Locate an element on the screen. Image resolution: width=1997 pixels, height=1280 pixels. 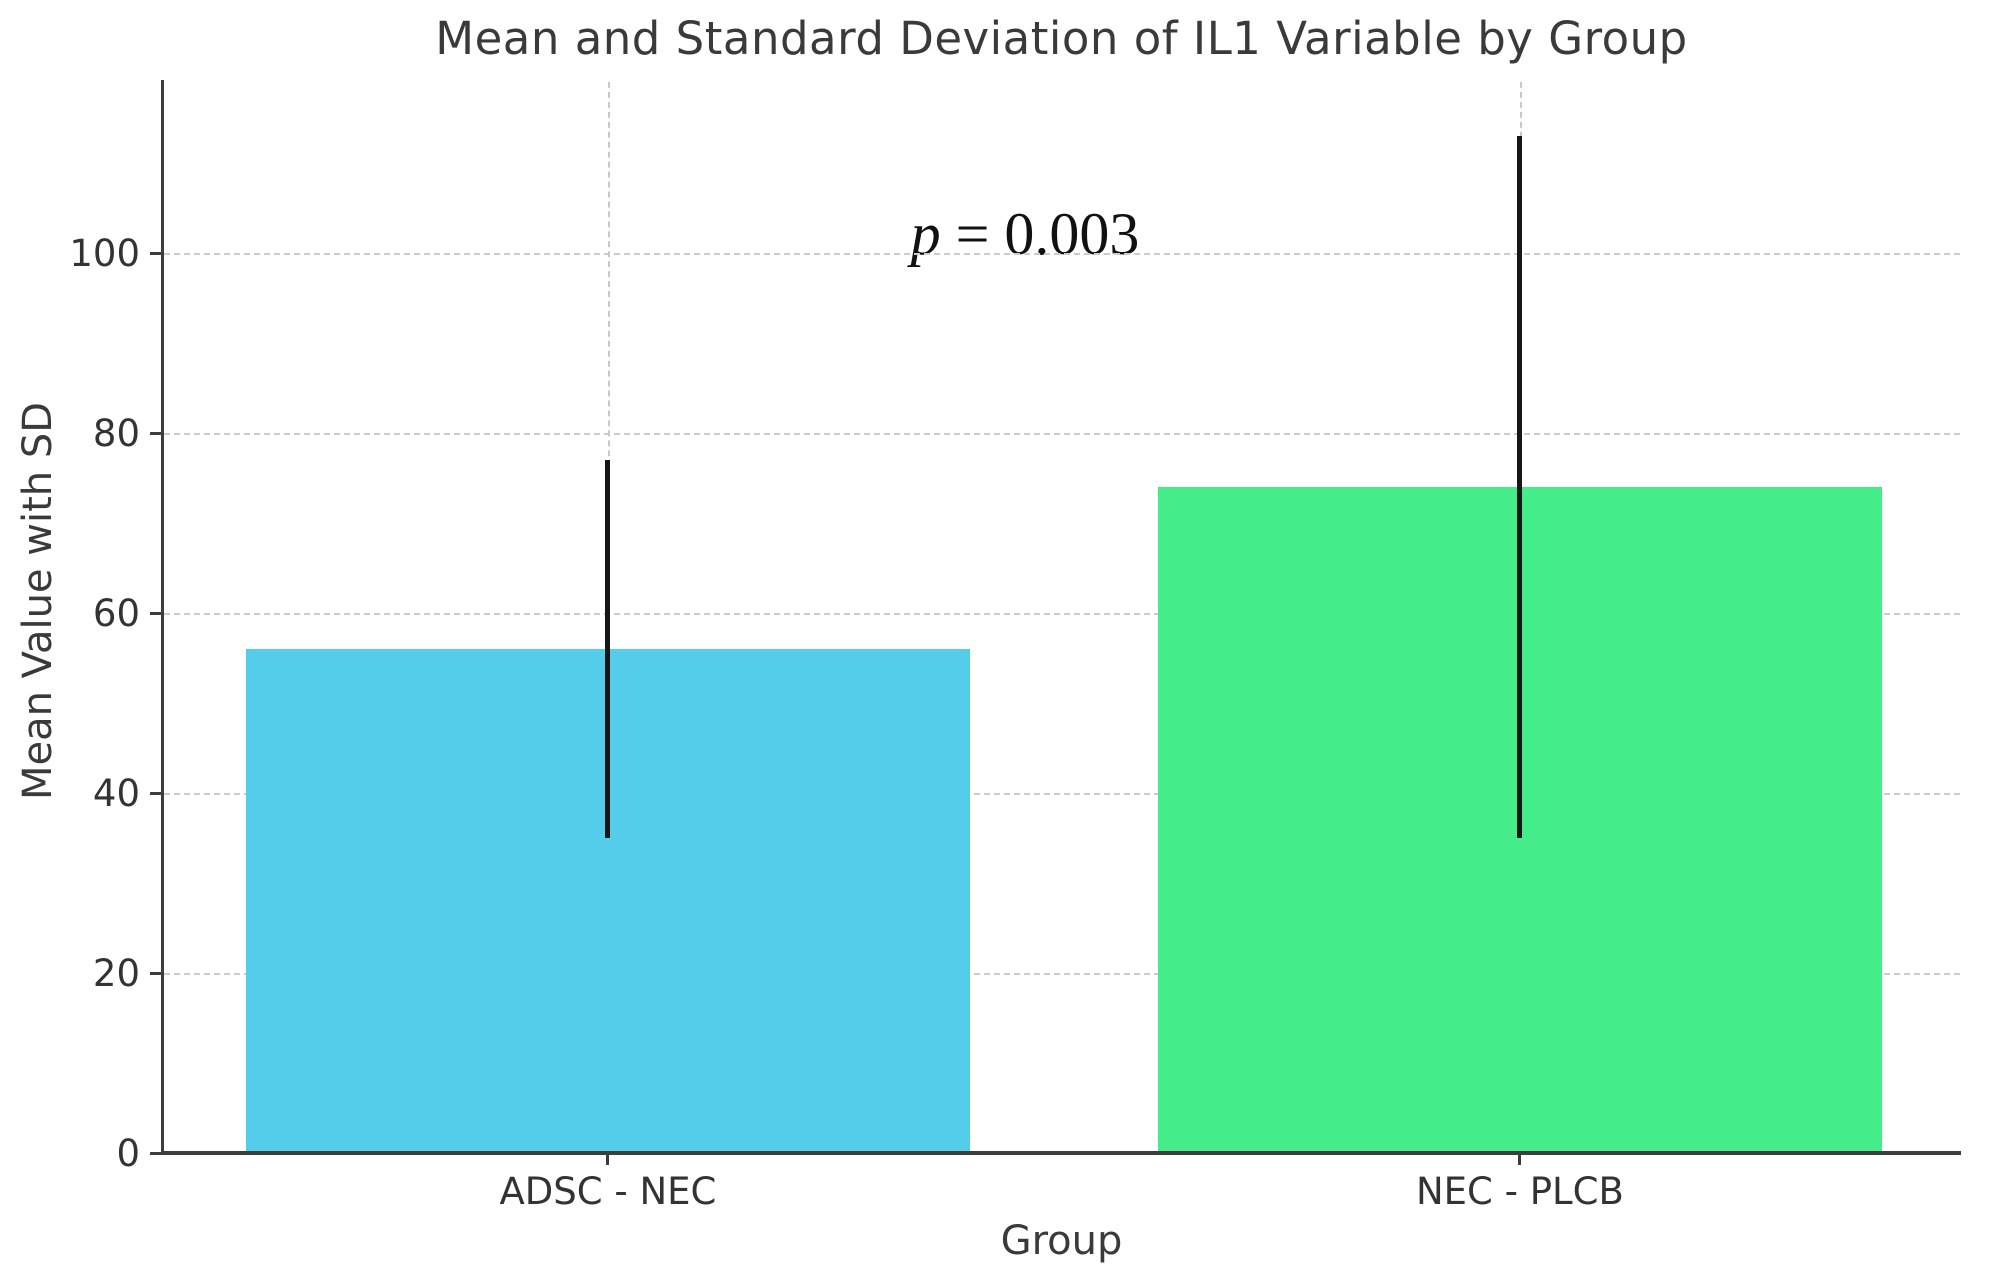
p-value-annotation: p = 0.003 is located at coordinates (1025, 234).